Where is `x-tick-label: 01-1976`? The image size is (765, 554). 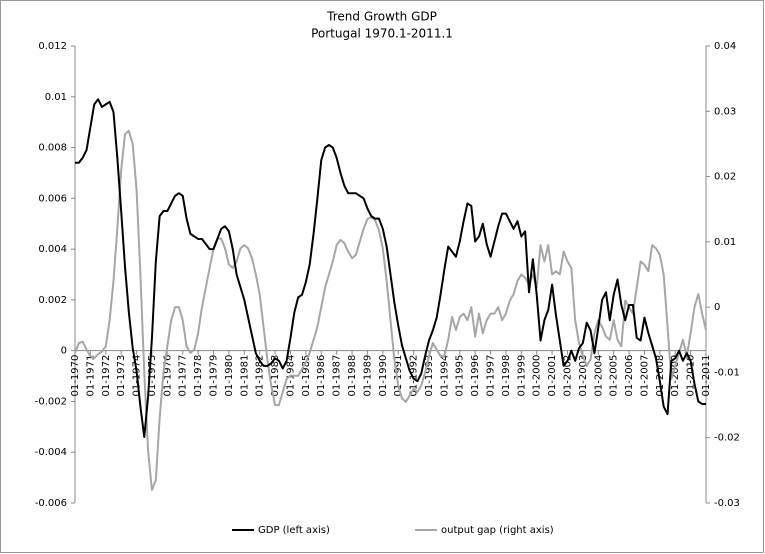
x-tick-label: 01-1976 is located at coordinates (167, 376).